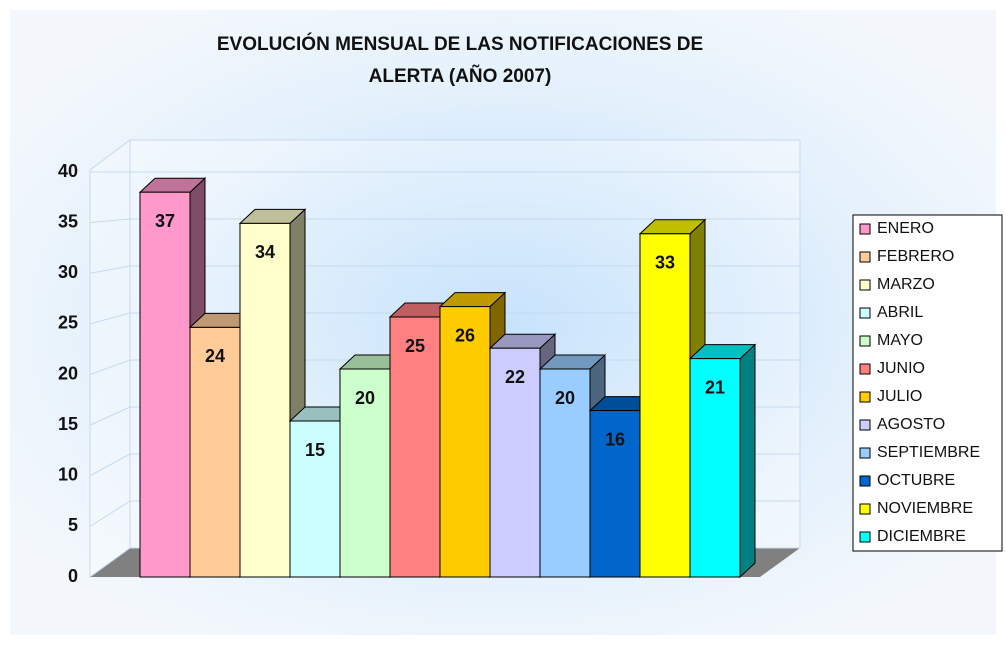  I want to click on side-wall, so click(110, 358).